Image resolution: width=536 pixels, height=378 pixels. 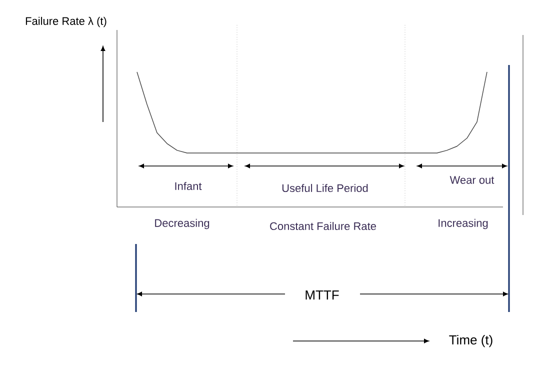 What do you see at coordinates (472, 180) in the screenshot?
I see `annotation: Wear out` at bounding box center [472, 180].